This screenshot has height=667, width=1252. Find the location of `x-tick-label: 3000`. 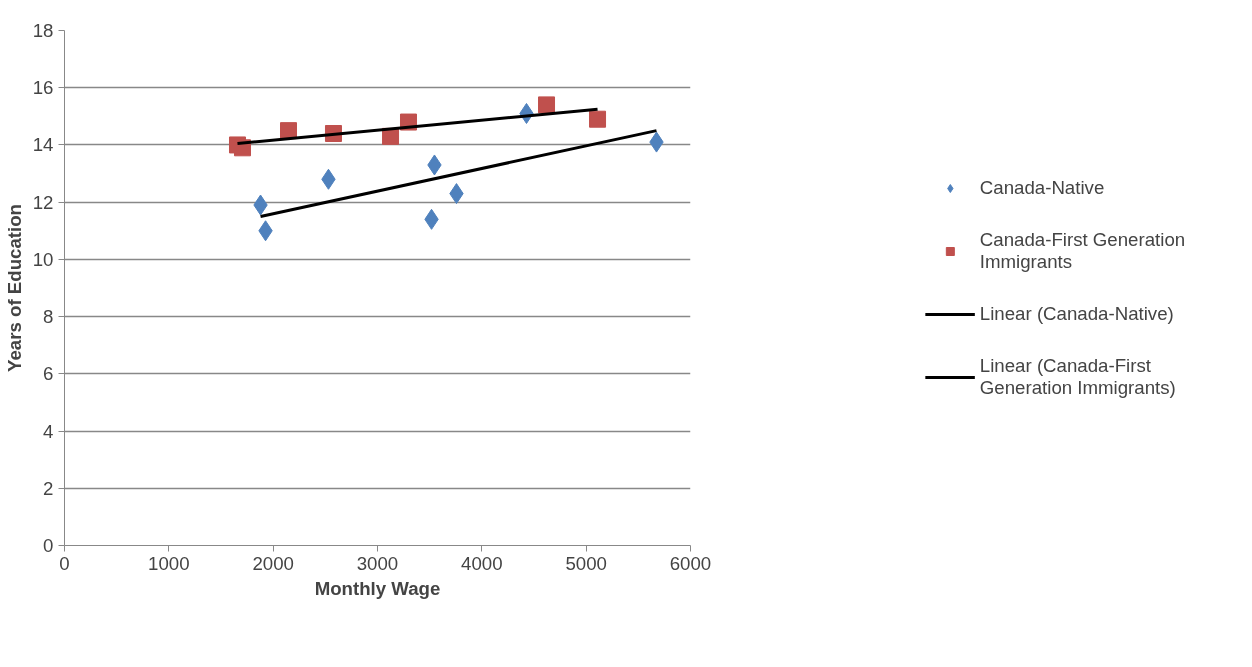

x-tick-label: 3000 is located at coordinates (377, 563).